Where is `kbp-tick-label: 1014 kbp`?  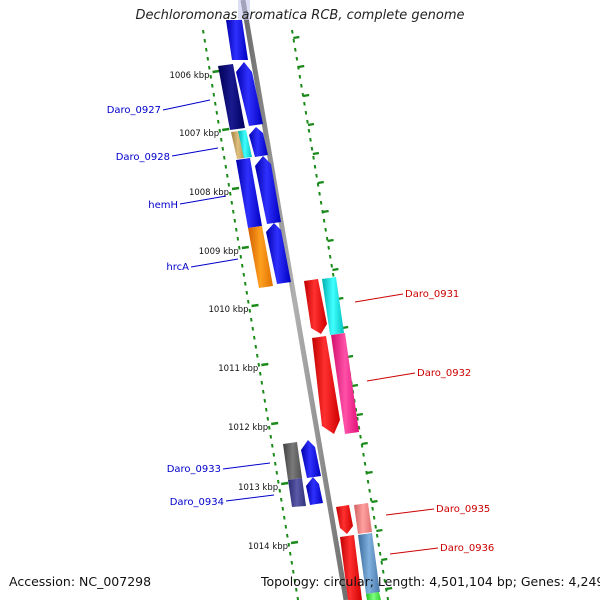
kbp-tick-label: 1014 kbp is located at coordinates (268, 547).